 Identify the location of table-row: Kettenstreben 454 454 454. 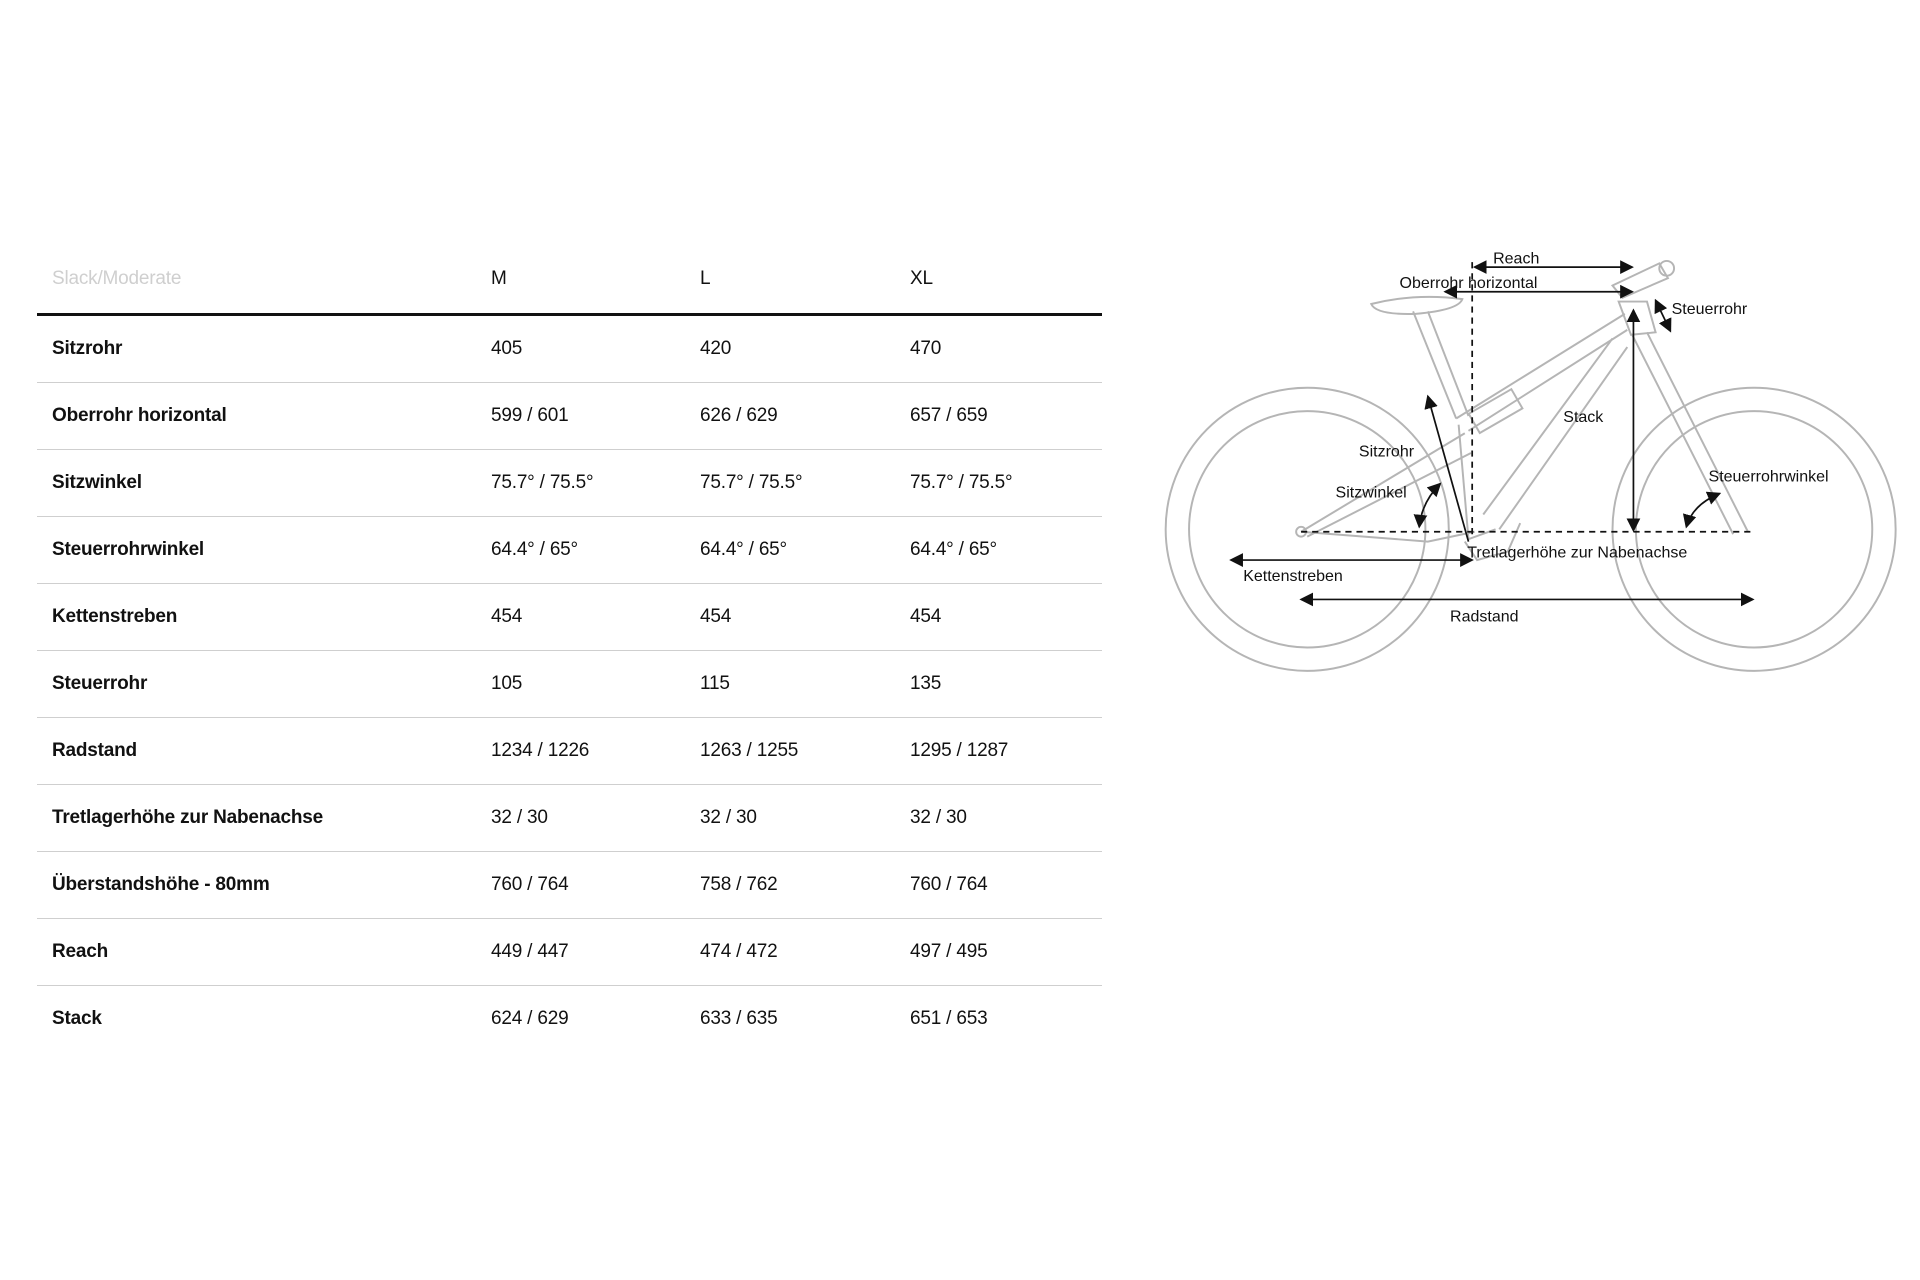
(569, 617).